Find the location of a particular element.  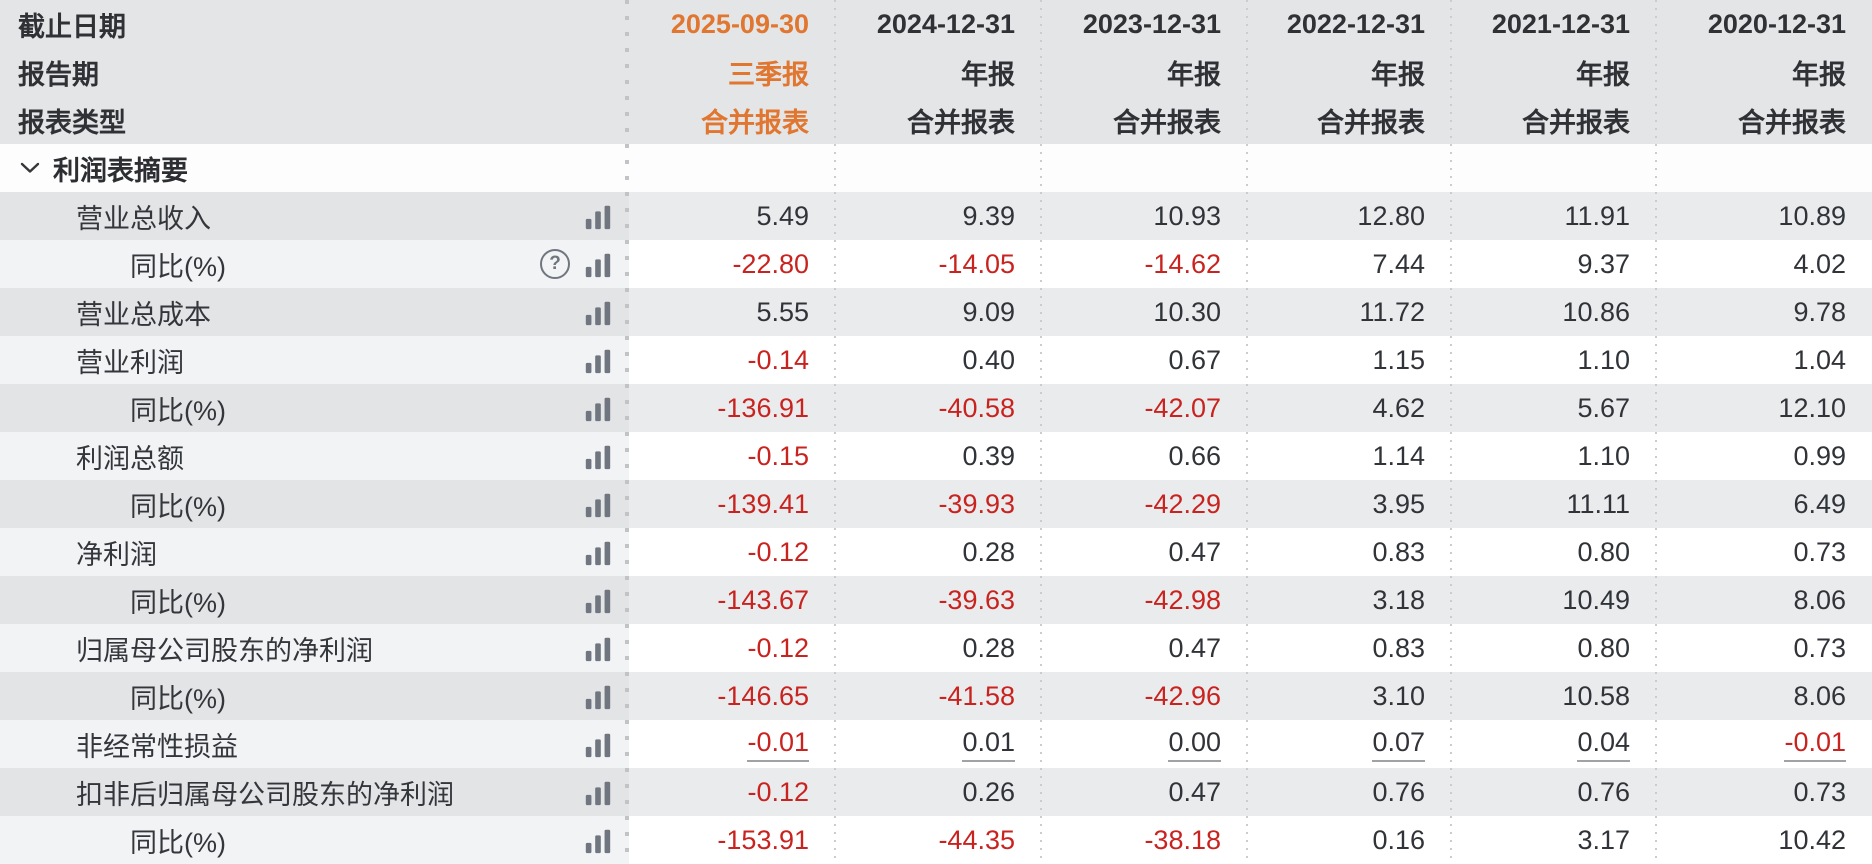

value-cell: 3.18 is located at coordinates (1348, 600).